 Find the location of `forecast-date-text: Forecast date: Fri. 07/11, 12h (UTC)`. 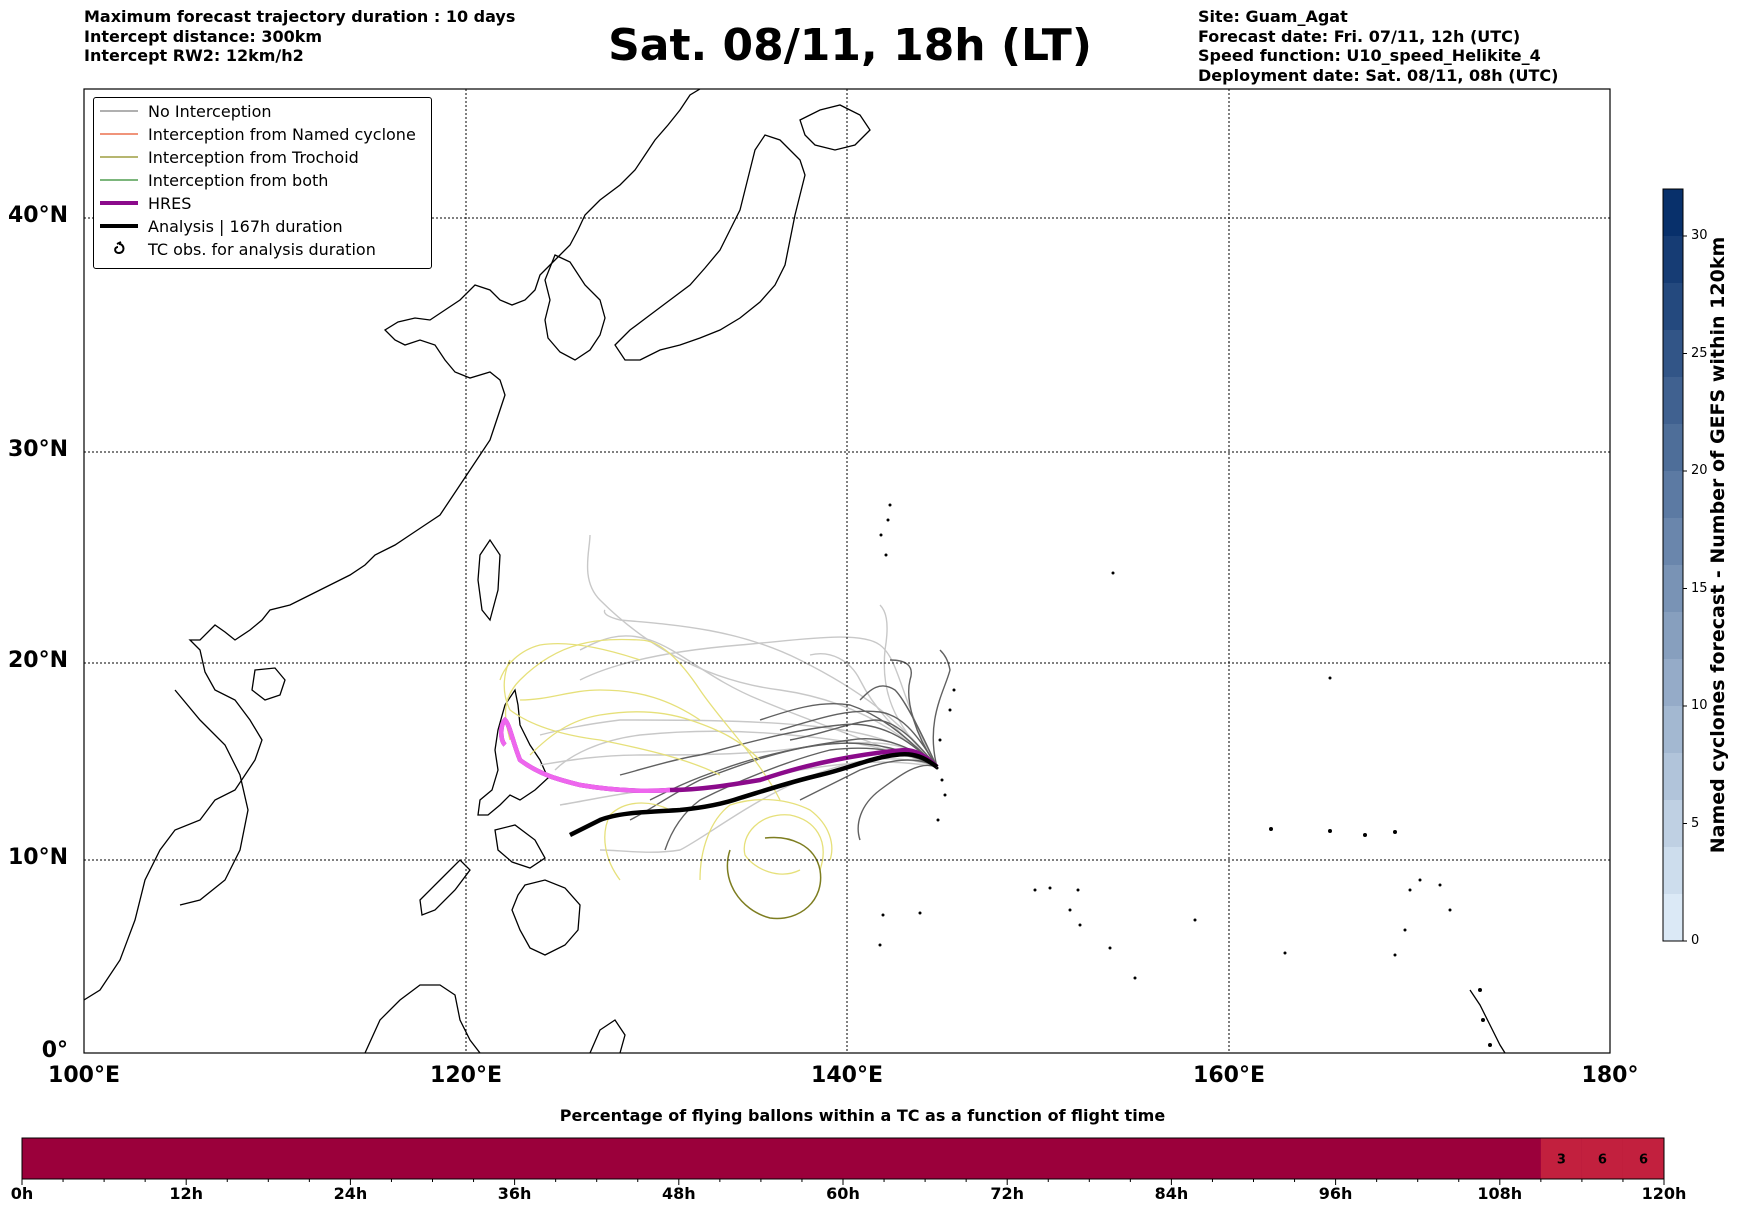

forecast-date-text: Forecast date: Fri. 07/11, 12h (UTC) is located at coordinates (1359, 36).